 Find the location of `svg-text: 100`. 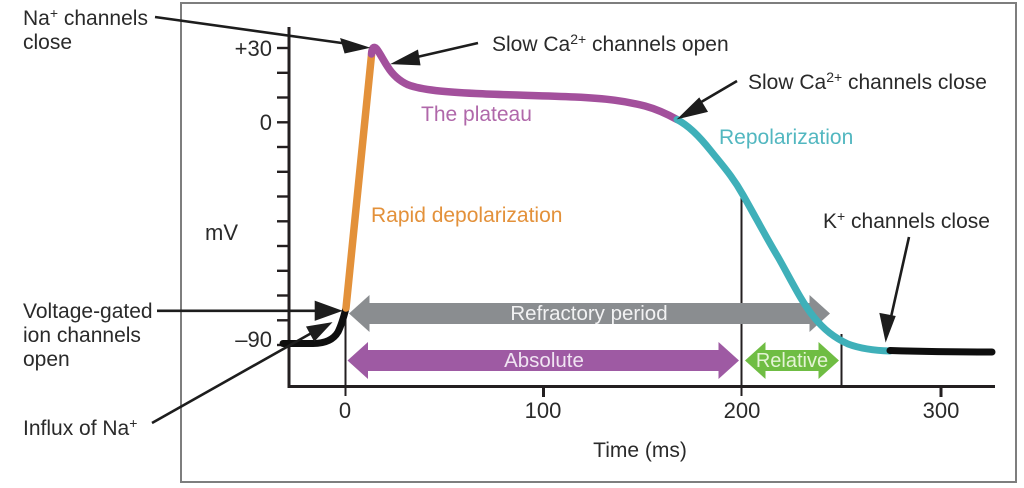

svg-text: 100 is located at coordinates (543, 410).